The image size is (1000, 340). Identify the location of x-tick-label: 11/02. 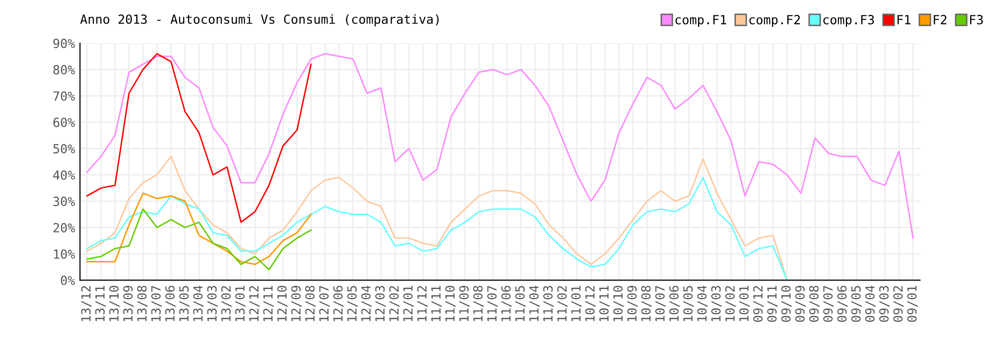
(562, 304).